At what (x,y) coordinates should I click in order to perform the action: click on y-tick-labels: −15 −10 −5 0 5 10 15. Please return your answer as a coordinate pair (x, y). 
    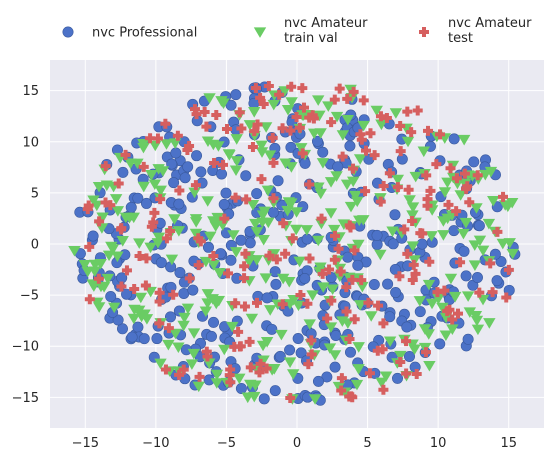
    Looking at the image, I should click on (25, 245).